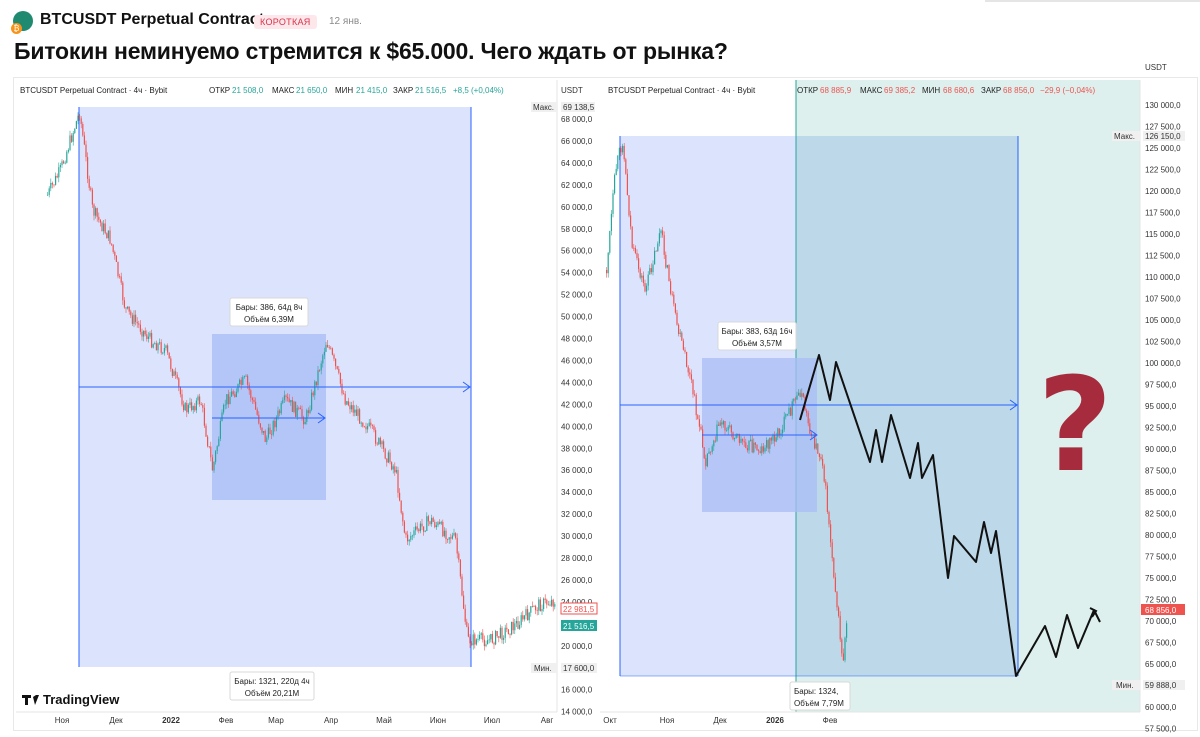 The width and height of the screenshot is (1200, 737). Describe the element at coordinates (372, 90) in the screenshot. I see `left-low: 21 415,0` at that location.